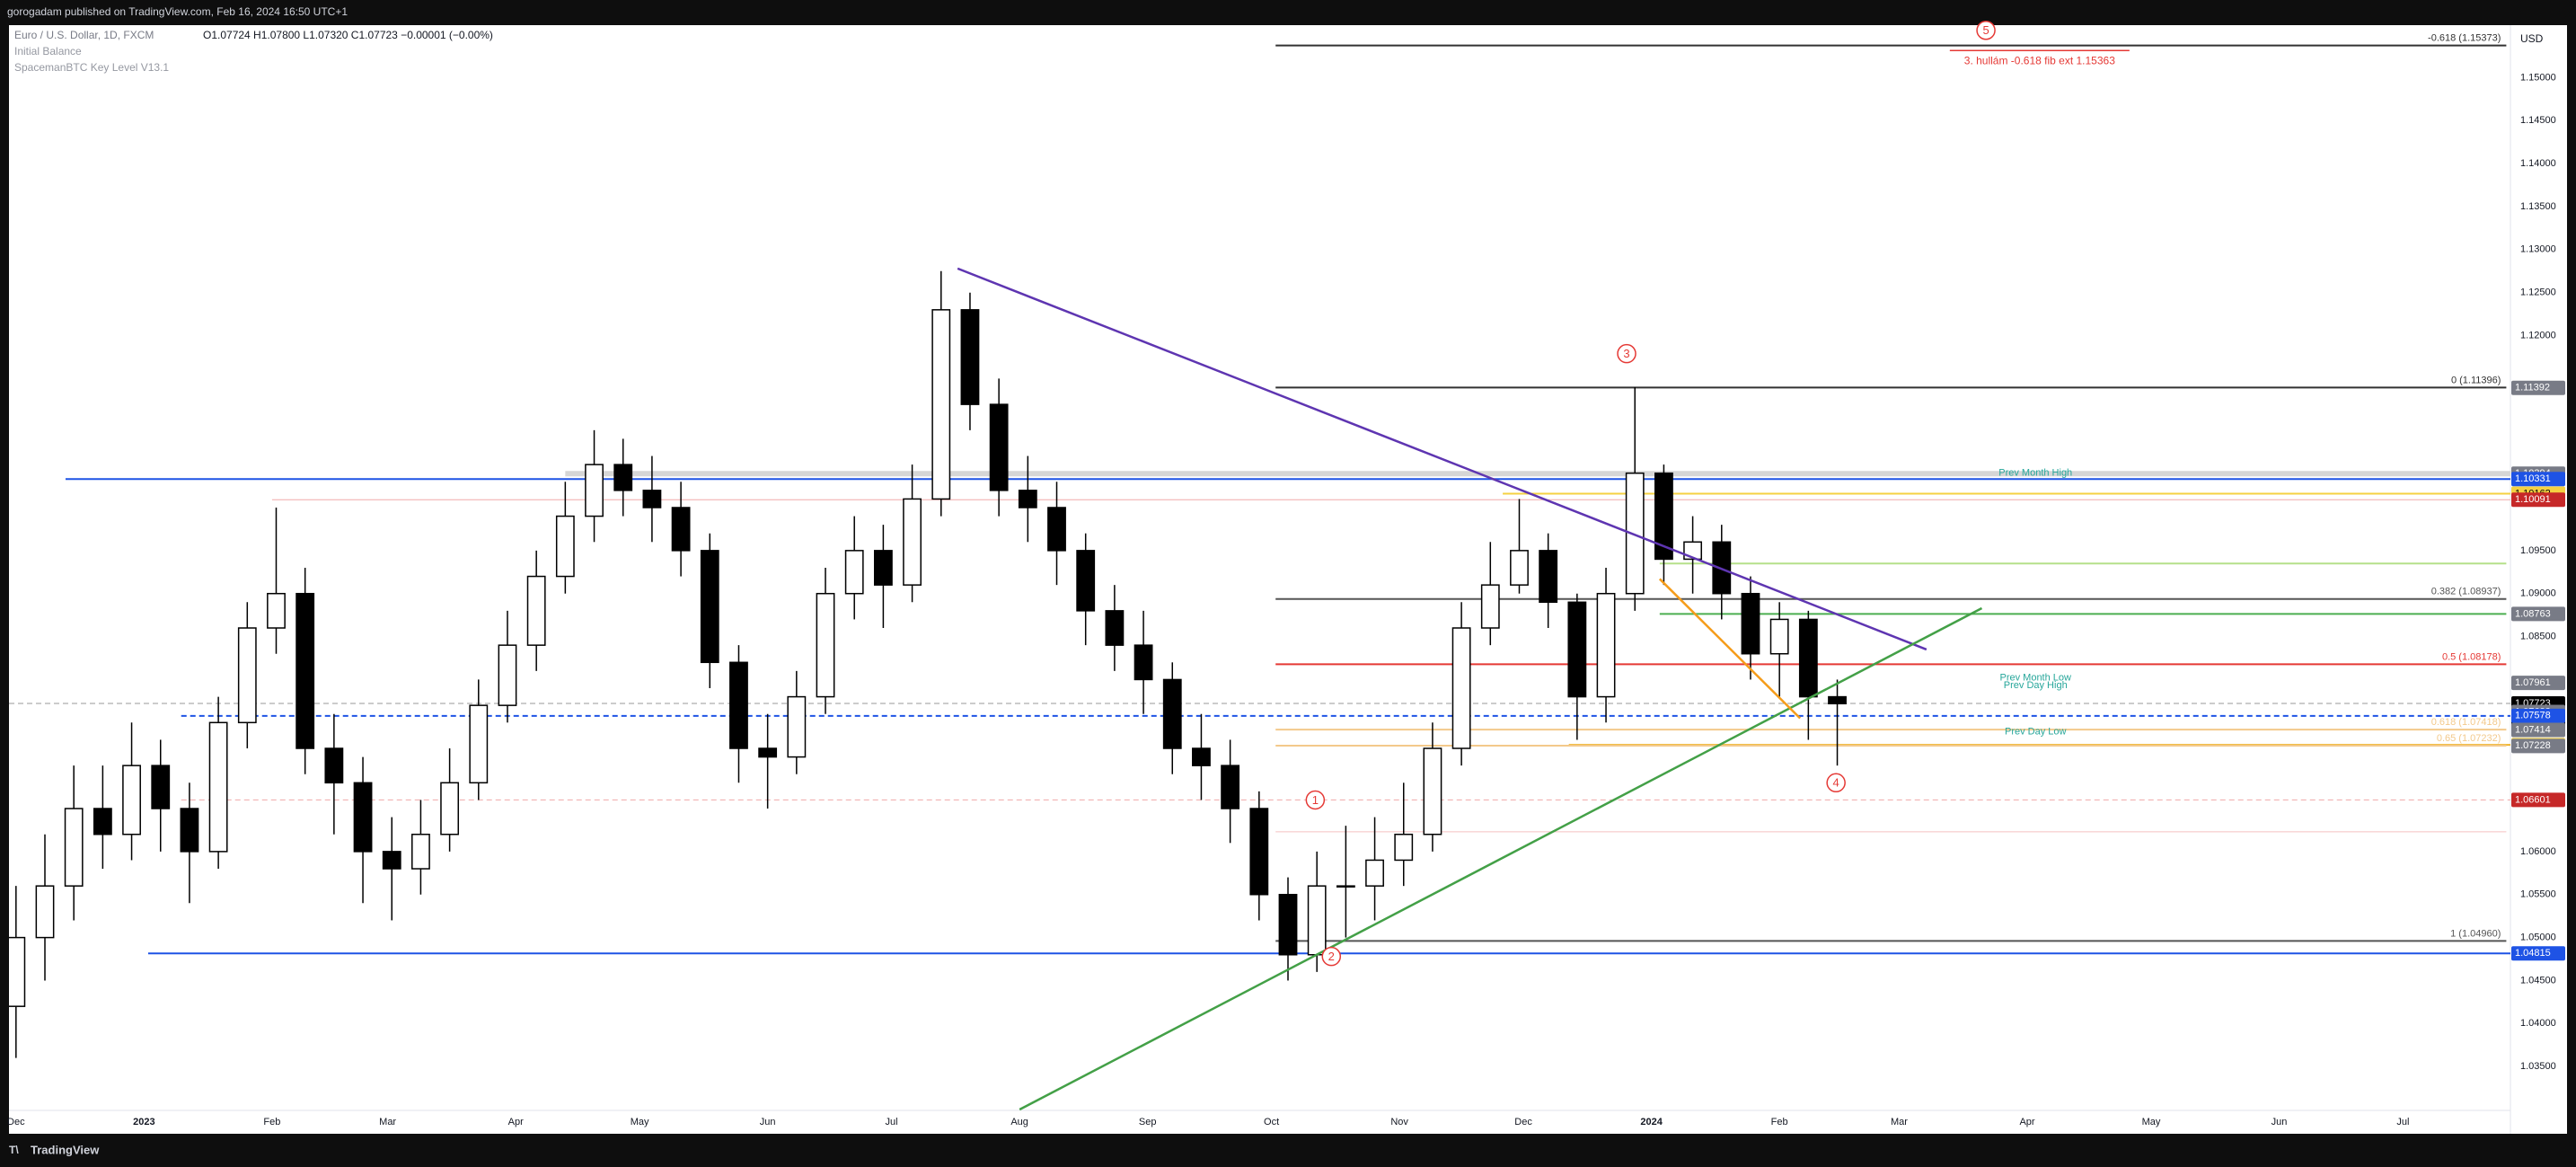 The image size is (2576, 1167). I want to click on y-tick-label: 1.12000, so click(2538, 335).